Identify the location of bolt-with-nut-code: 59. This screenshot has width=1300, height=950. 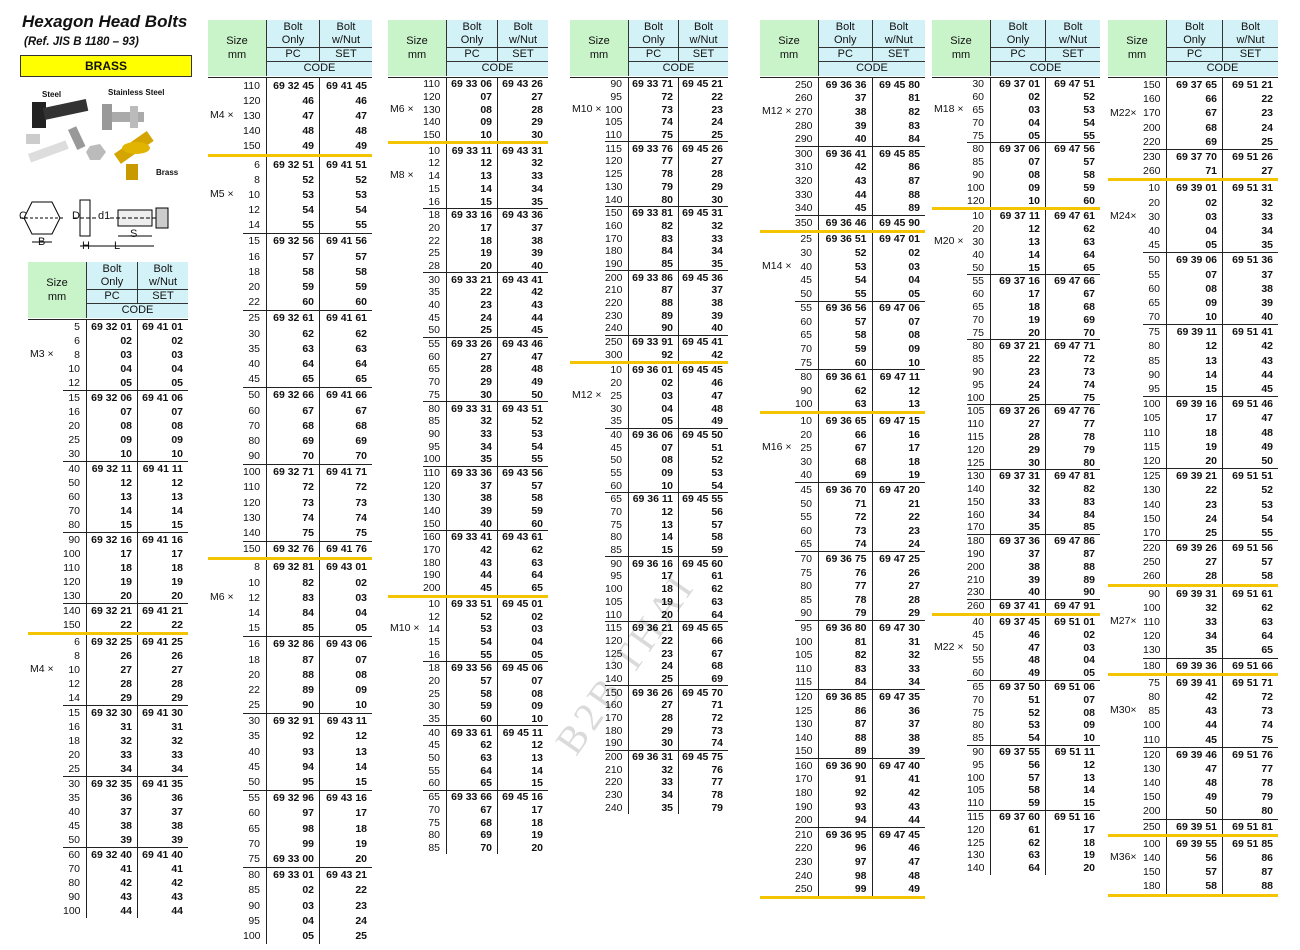
(522, 511).